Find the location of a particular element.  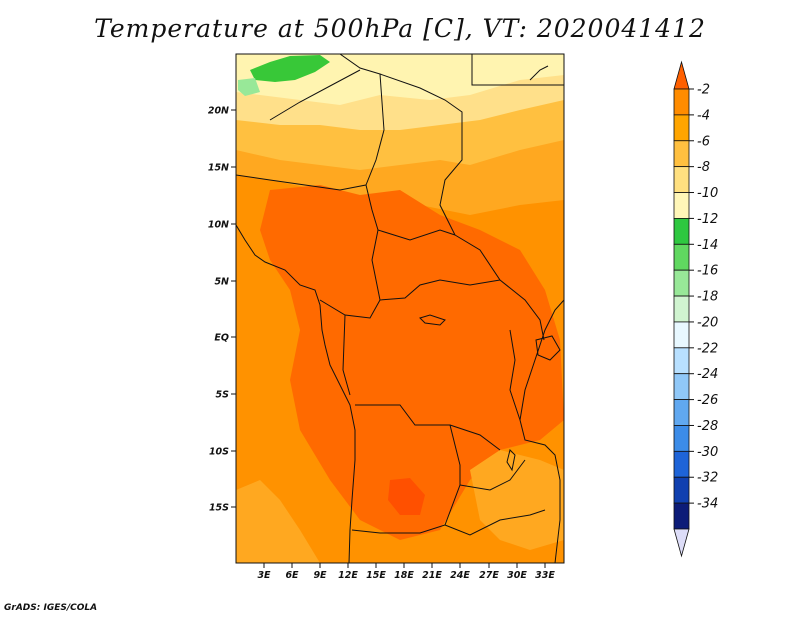

lon-tick-label: 30E is located at coordinates (517, 575).